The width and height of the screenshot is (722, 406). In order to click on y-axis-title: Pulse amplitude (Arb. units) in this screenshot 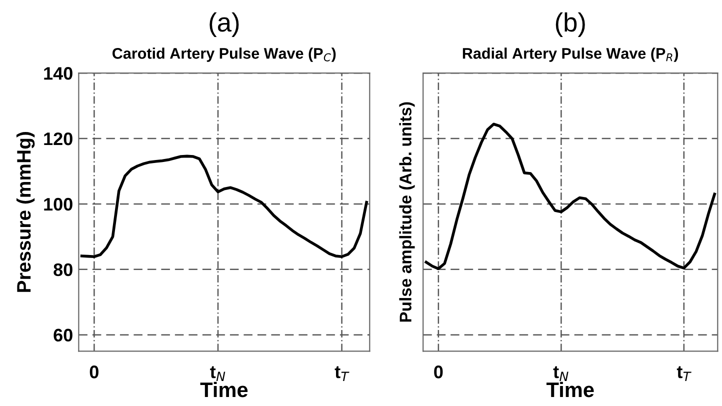, I will do `click(407, 212)`.